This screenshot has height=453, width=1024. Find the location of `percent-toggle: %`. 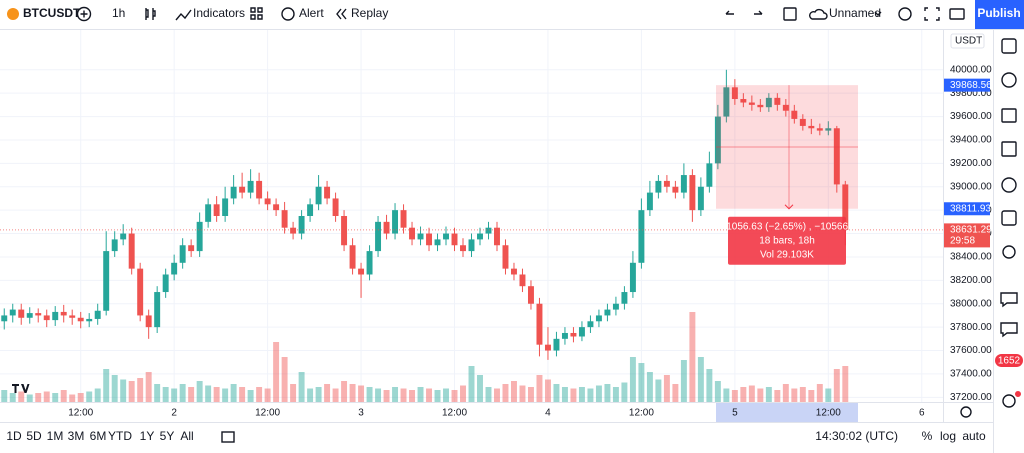

percent-toggle: % is located at coordinates (927, 436).